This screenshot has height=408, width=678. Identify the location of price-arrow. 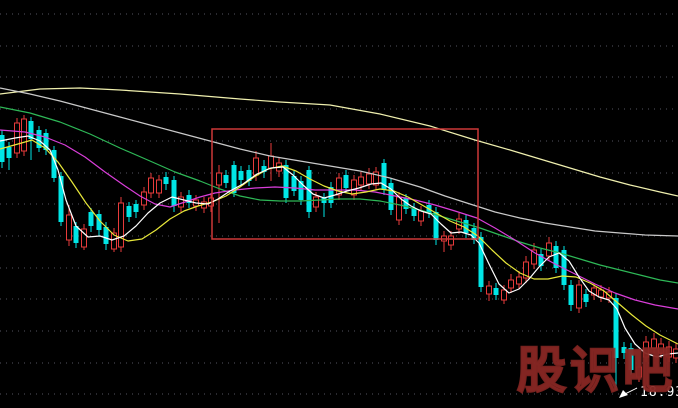
(628, 392).